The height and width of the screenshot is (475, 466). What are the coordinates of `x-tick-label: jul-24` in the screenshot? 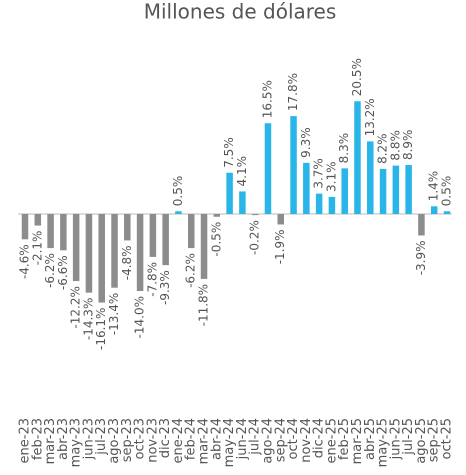 It's located at (255, 437).